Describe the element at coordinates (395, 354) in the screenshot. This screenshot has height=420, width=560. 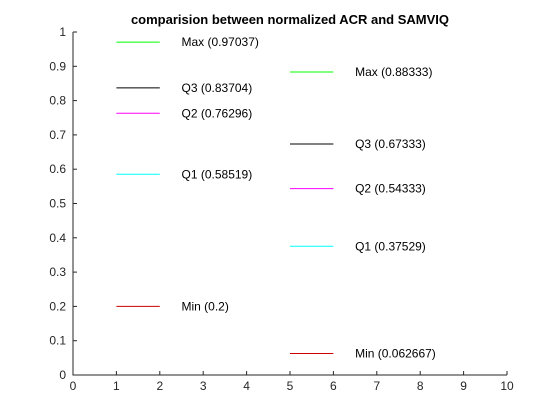
I see `stat-label-min: Min (0.062667)` at that location.